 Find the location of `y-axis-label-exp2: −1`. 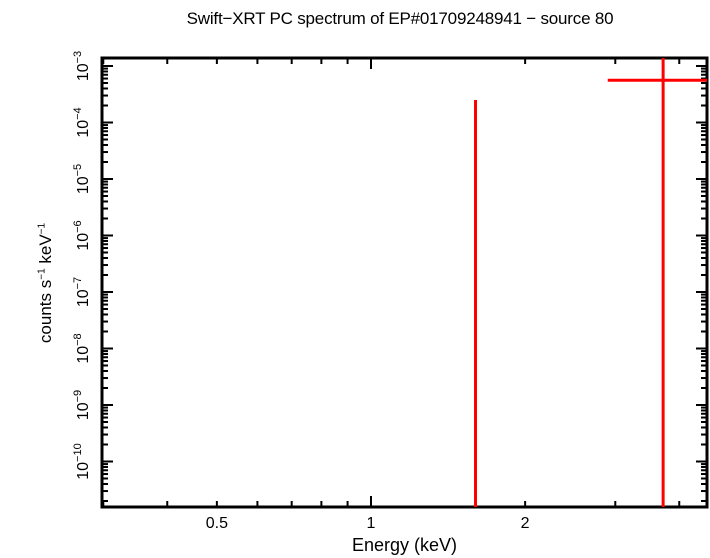

y-axis-label-exp2: −1 is located at coordinates (42, 228).